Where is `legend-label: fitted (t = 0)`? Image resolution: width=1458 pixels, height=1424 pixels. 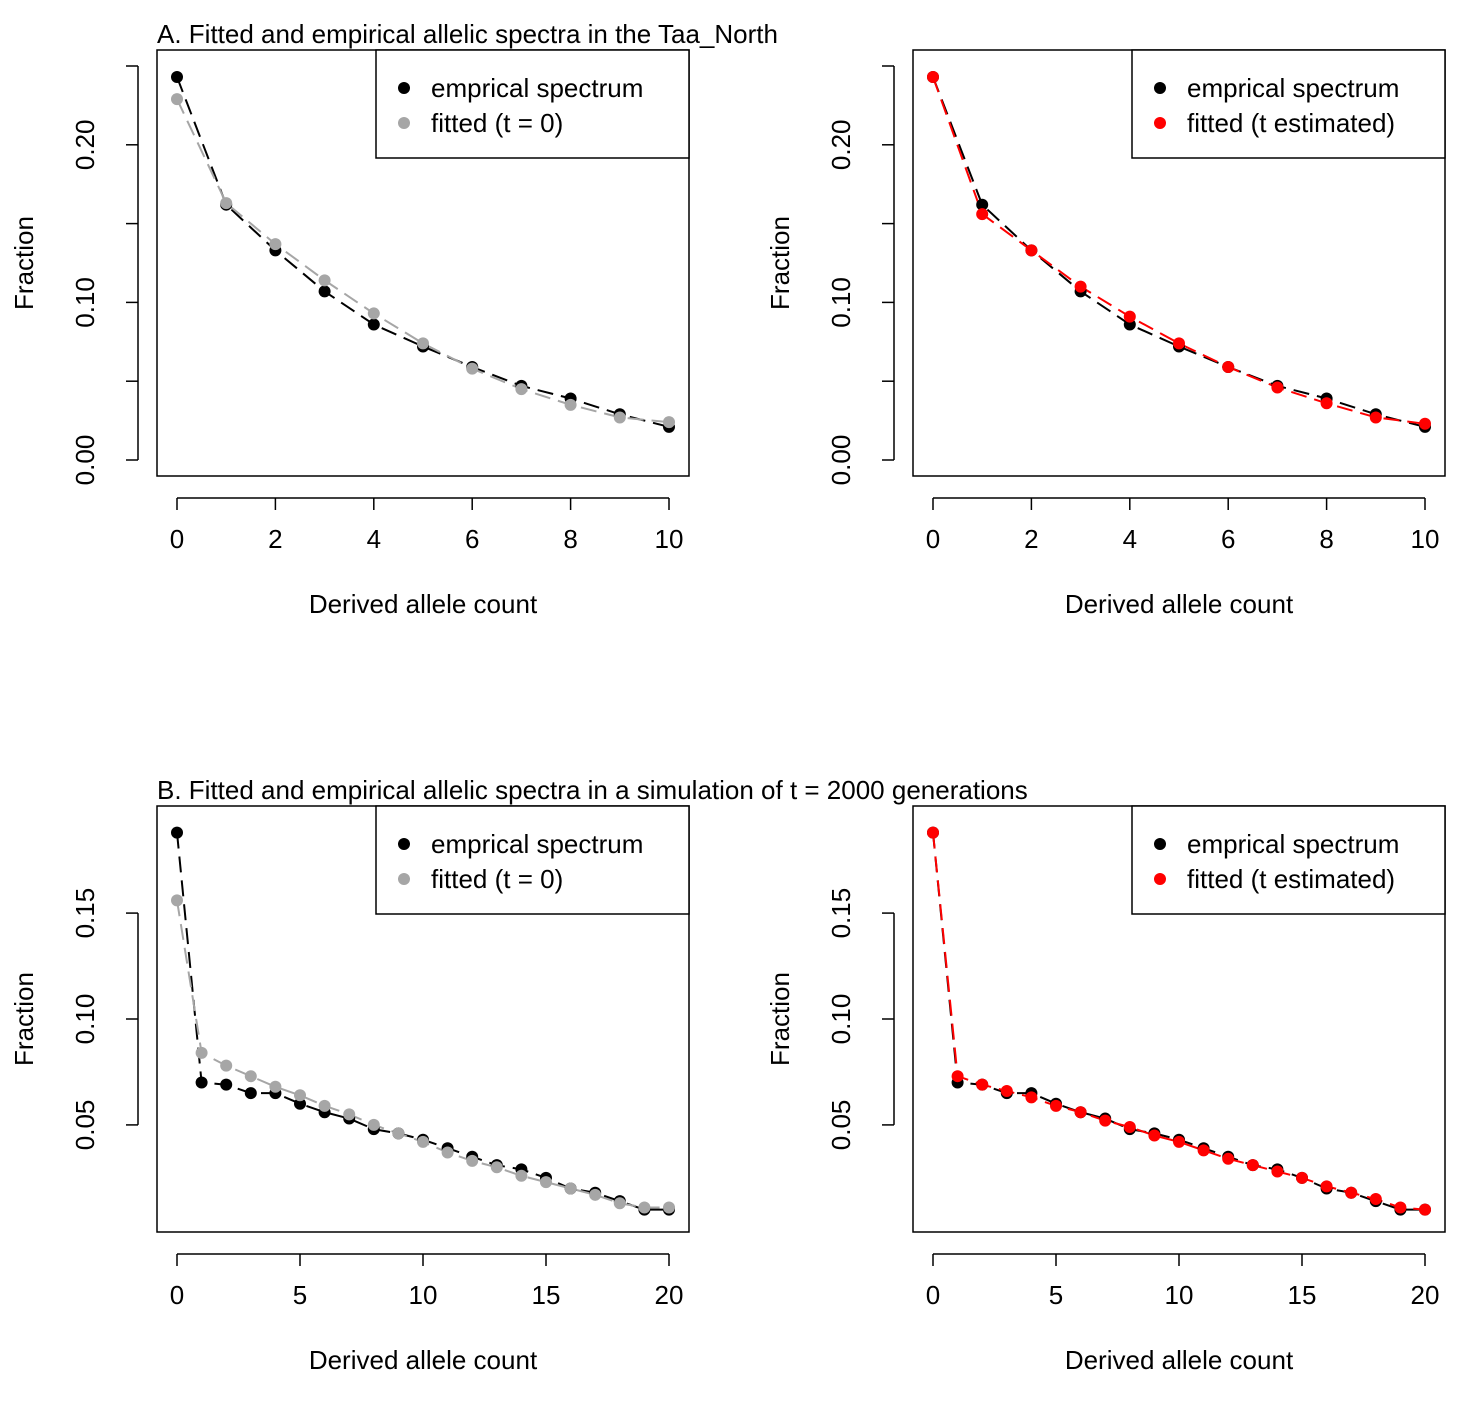 legend-label: fitted (t = 0) is located at coordinates (497, 879).